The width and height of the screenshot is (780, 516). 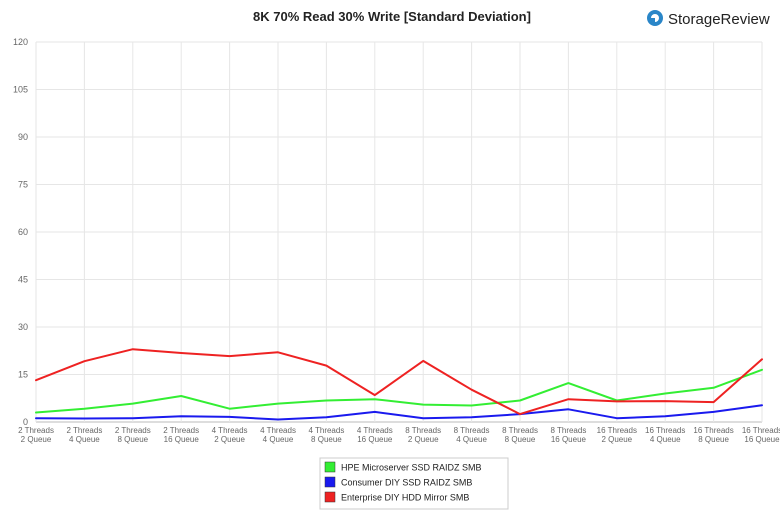 I want to click on x-tick-label: 8 Threads 16 Queue, so click(x=568, y=435).